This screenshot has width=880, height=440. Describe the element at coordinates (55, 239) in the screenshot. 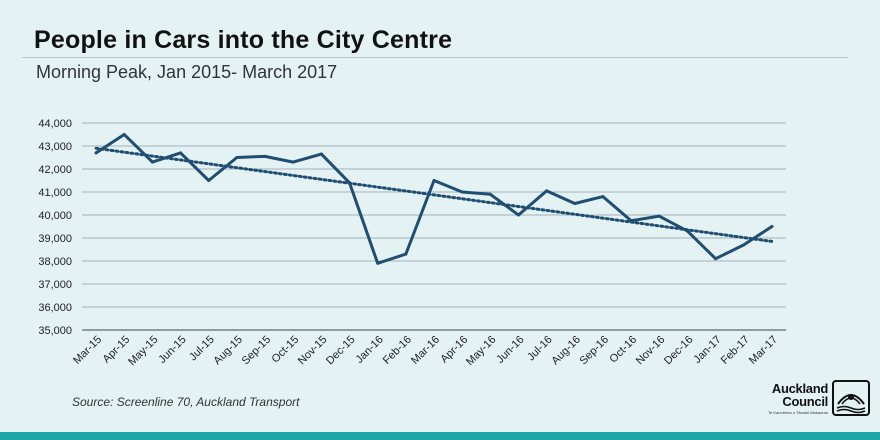

I see `y-tick-label: 39,000` at that location.